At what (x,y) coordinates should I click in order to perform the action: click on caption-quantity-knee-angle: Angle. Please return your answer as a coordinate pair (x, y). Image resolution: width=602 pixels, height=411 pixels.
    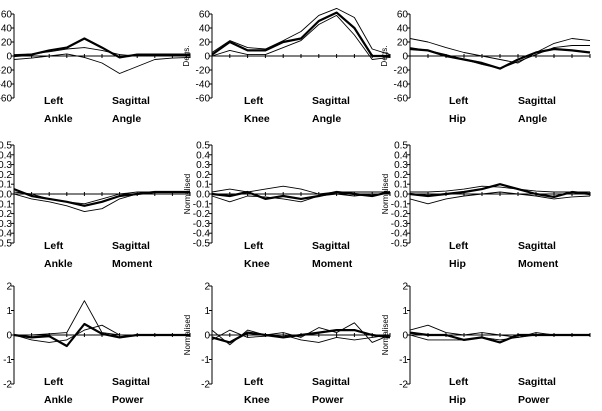
    Looking at the image, I should click on (326, 119).